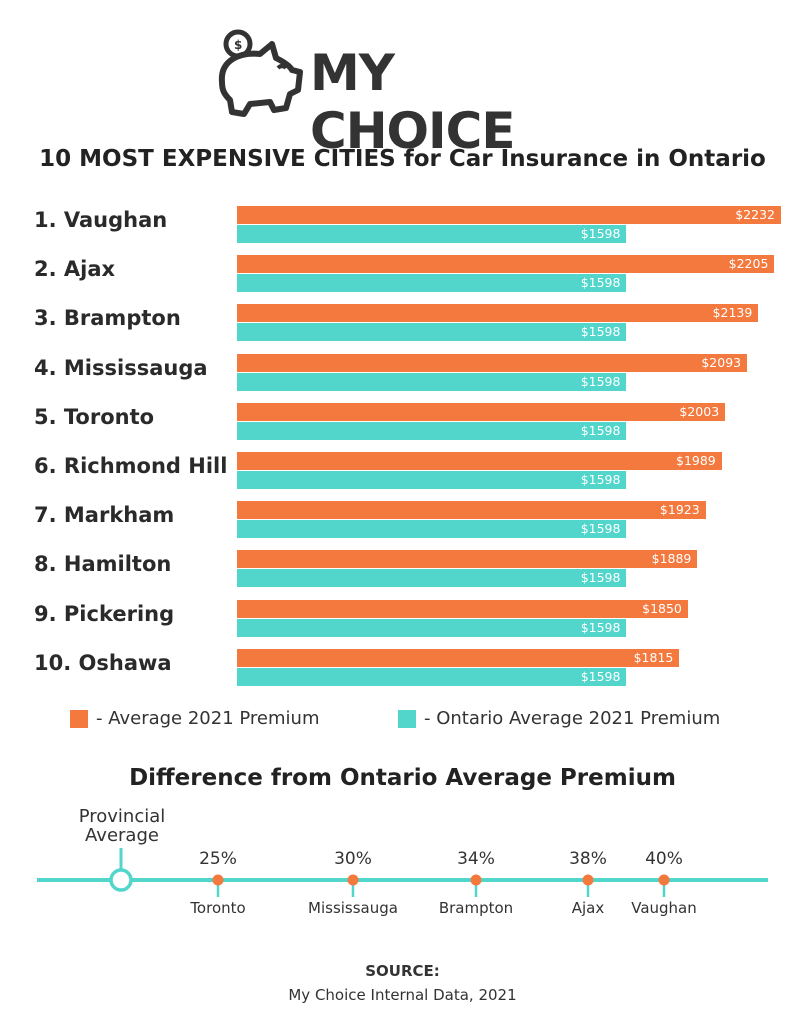 This screenshot has width=805, height=1024. What do you see at coordinates (458, 657) in the screenshot?
I see `bar-city-premium: $1815` at bounding box center [458, 657].